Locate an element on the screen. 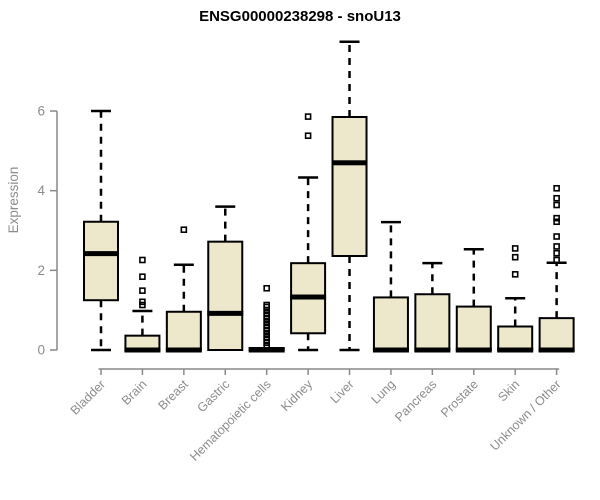 The width and height of the screenshot is (600, 500). x-tick-label-brain: Brain is located at coordinates (134, 392).